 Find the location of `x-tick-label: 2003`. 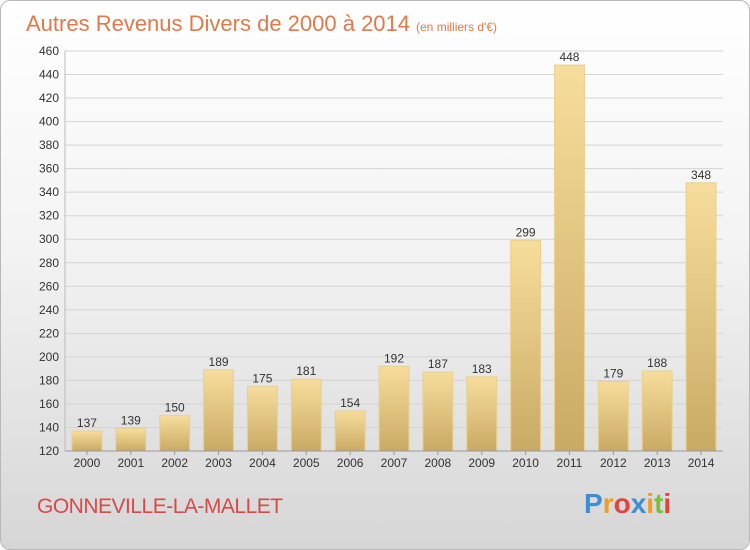

x-tick-label: 2003 is located at coordinates (218, 463).